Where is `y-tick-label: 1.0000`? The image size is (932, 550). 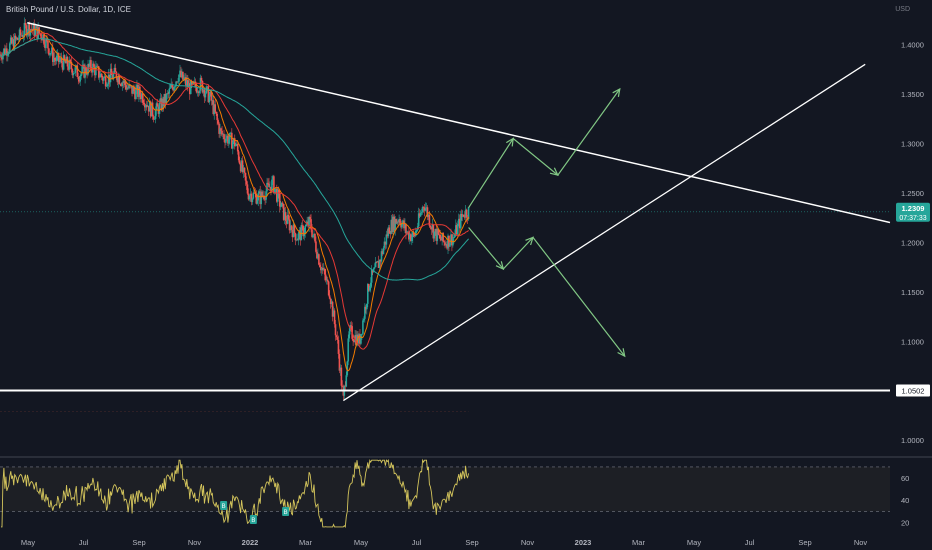
y-tick-label: 1.0000 is located at coordinates (912, 440).